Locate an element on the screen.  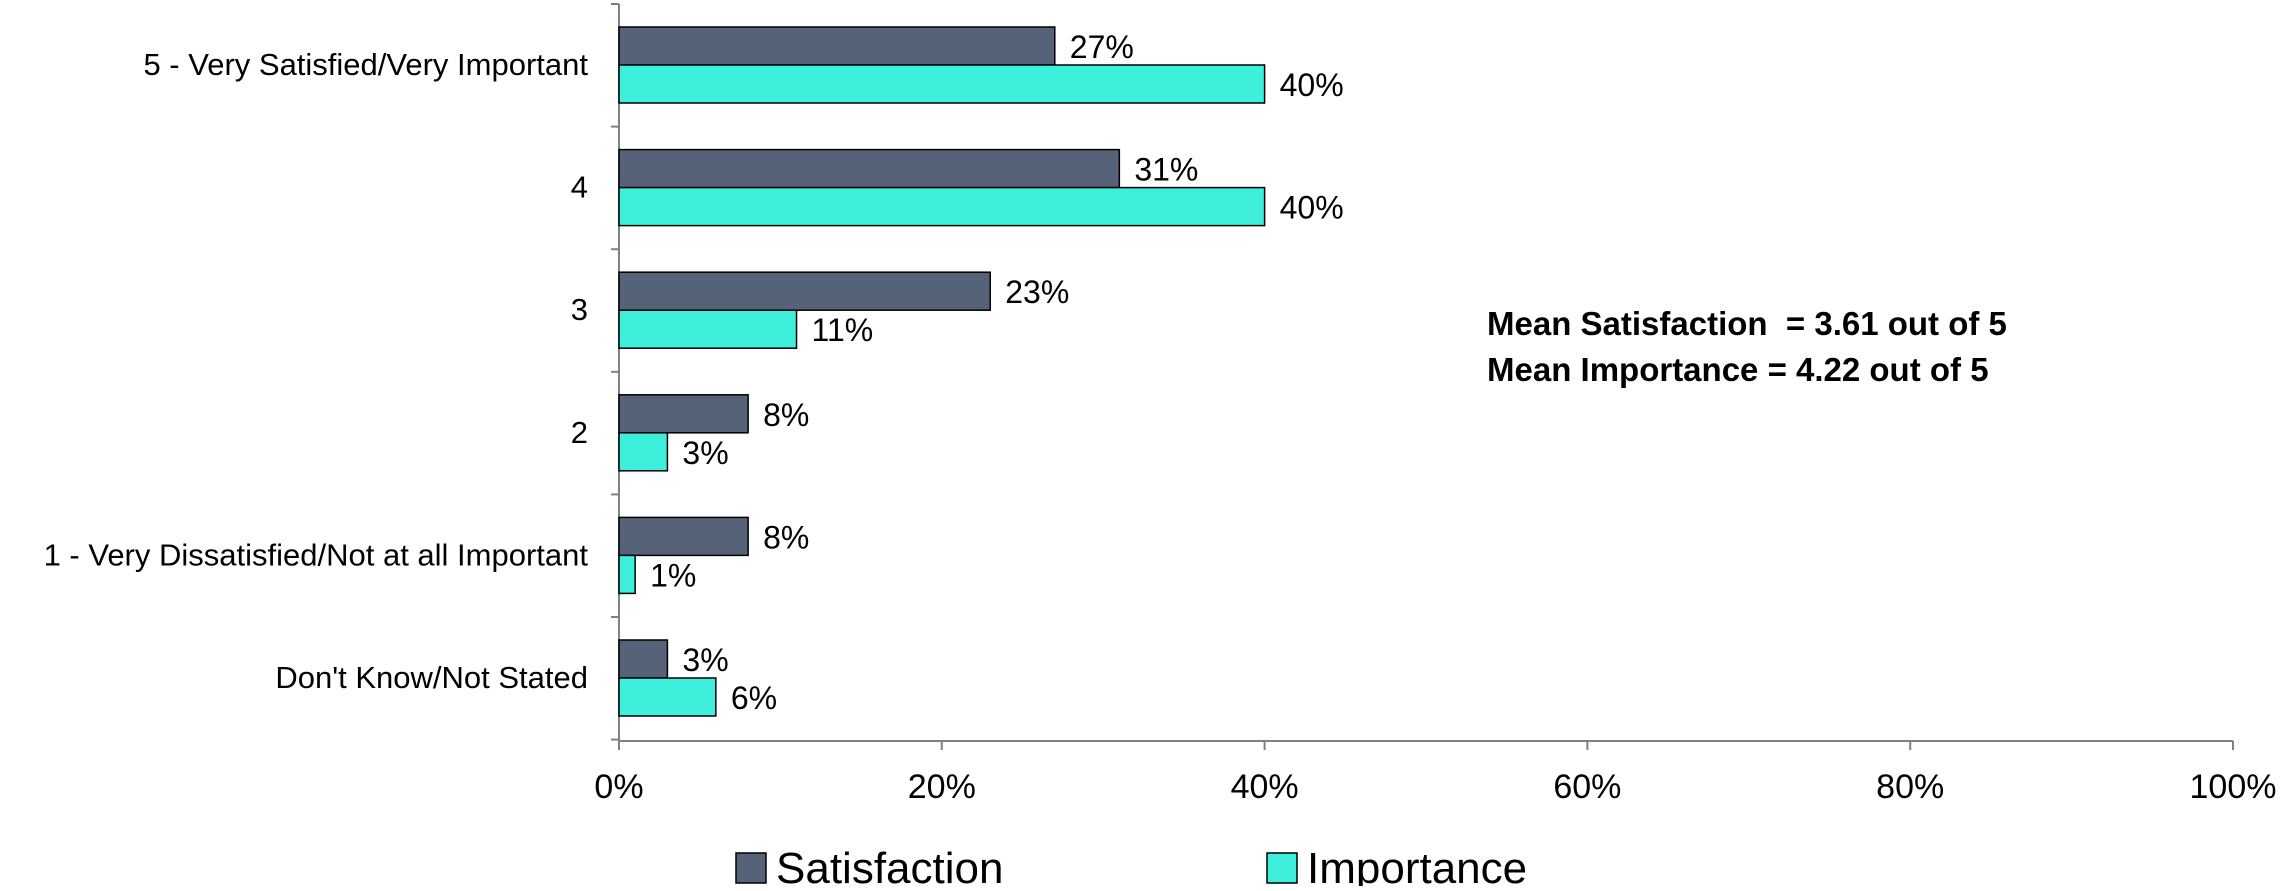
x-tick-label: 0% is located at coordinates (618, 787).